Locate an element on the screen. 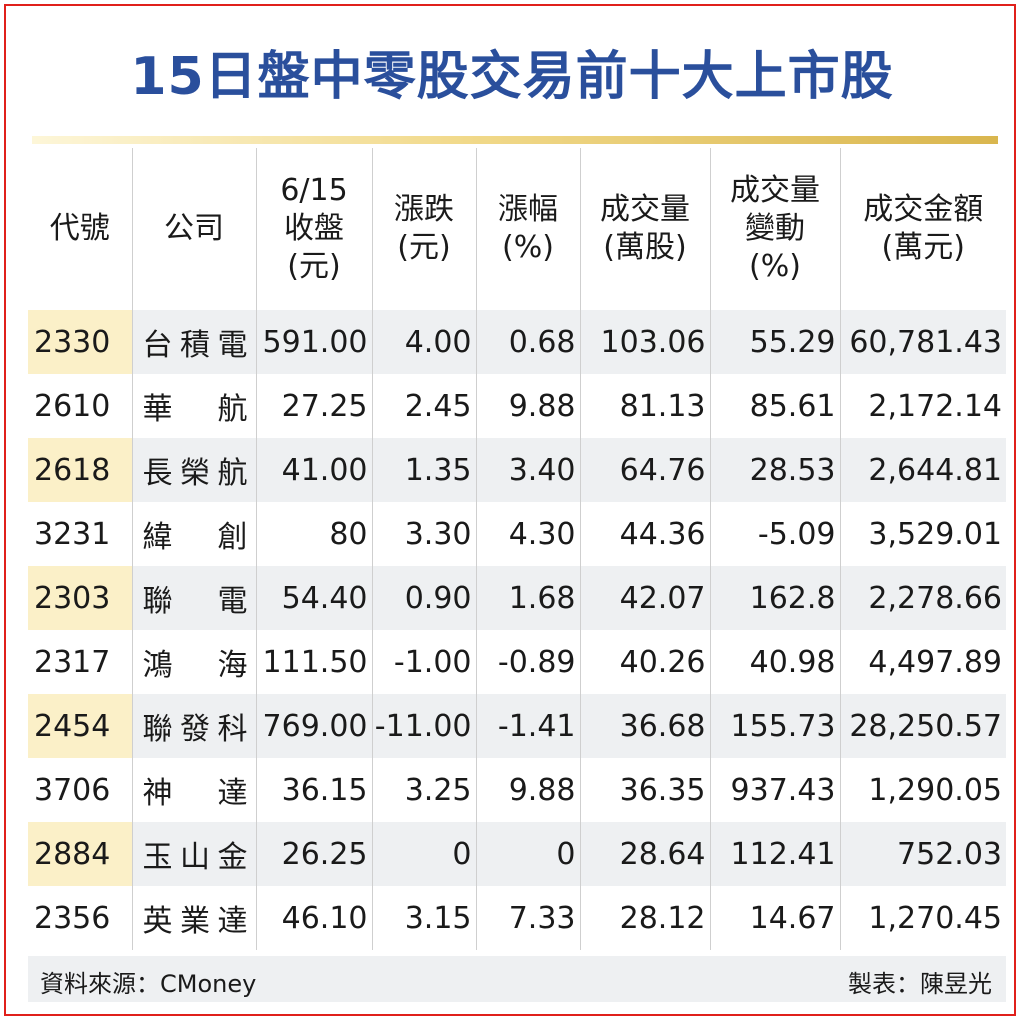  cell-change: 0 is located at coordinates (423, 854).